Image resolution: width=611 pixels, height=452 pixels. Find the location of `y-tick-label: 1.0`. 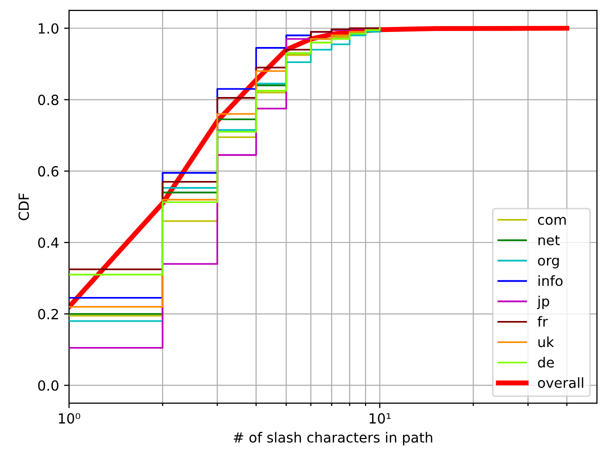

y-tick-label: 1.0 is located at coordinates (48, 28).